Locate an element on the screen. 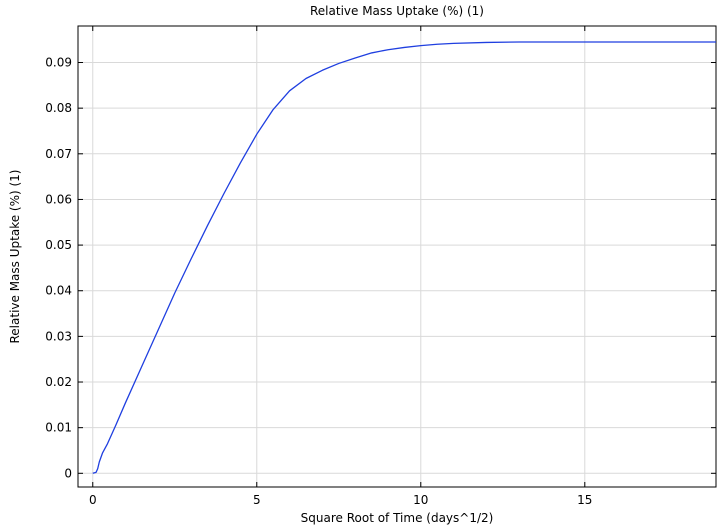 This screenshot has height=527, width=718. y-tick-label: 0.02 is located at coordinates (58, 382).